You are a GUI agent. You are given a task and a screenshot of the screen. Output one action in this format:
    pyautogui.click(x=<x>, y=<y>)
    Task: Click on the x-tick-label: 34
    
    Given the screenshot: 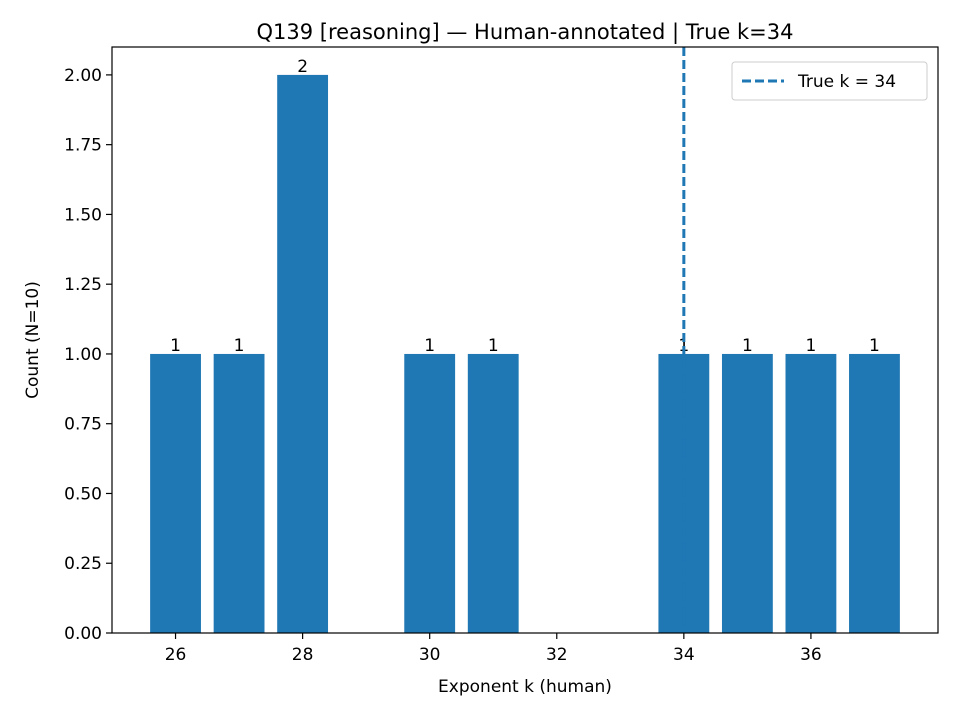 What is the action you would take?
    pyautogui.click(x=684, y=655)
    